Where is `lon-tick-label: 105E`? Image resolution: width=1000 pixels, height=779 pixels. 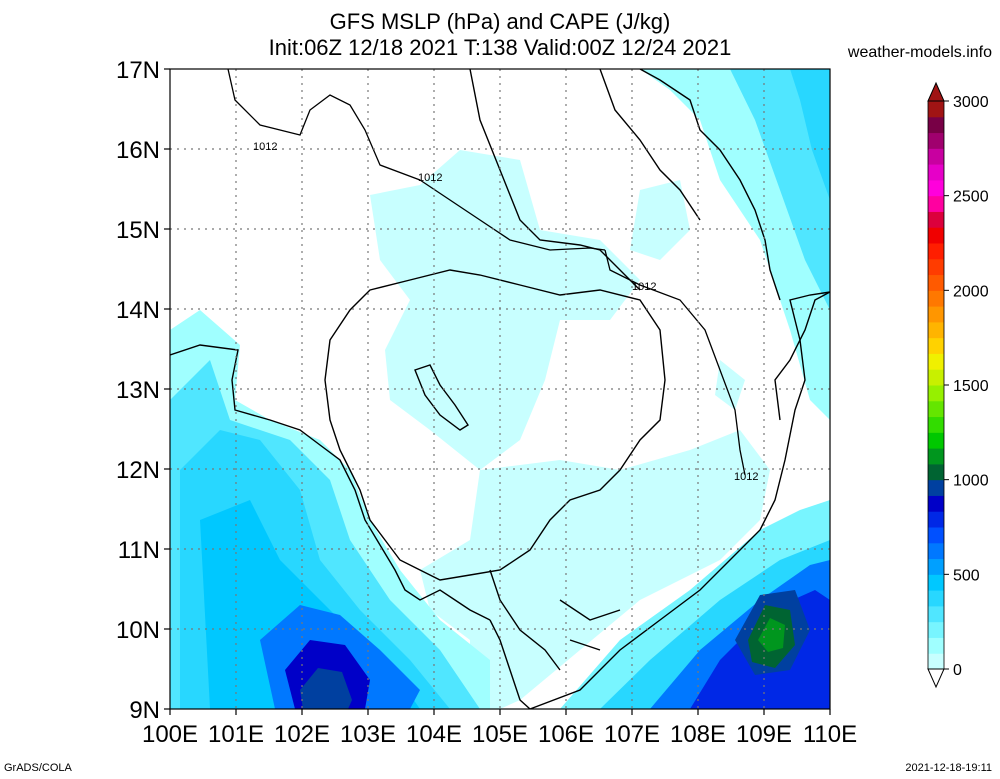 lon-tick-label: 105E is located at coordinates (500, 734).